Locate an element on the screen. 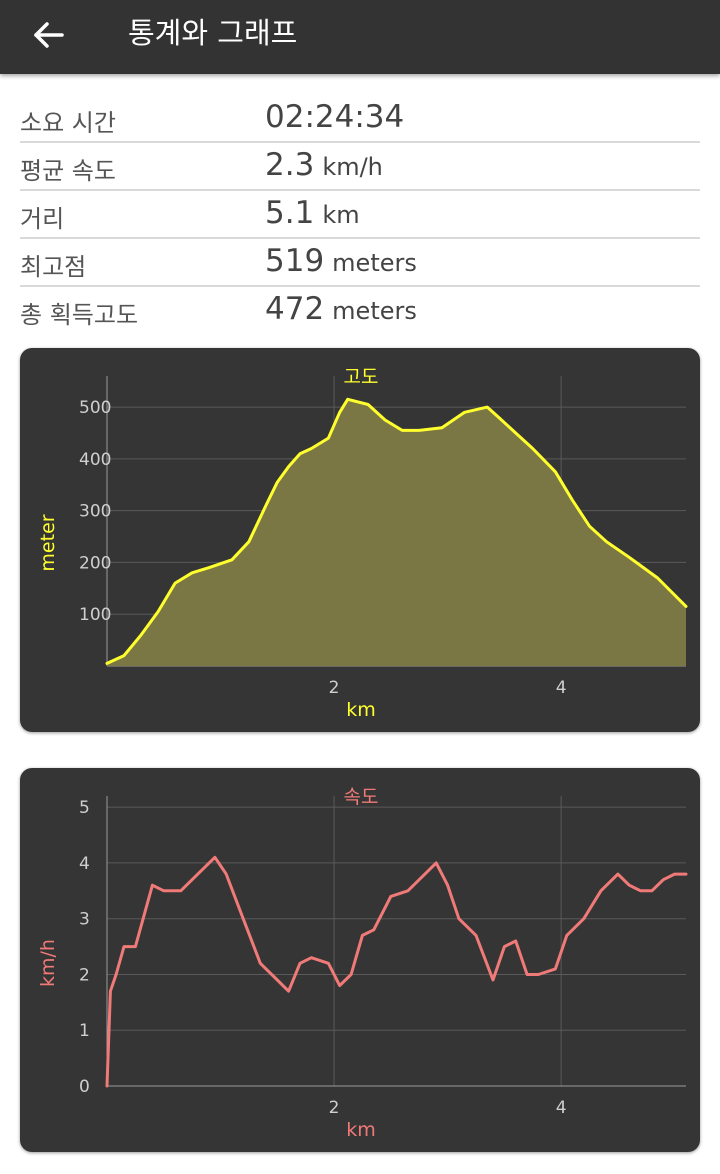 The image size is (720, 1174). y-axis-label: meter is located at coordinates (48, 542).